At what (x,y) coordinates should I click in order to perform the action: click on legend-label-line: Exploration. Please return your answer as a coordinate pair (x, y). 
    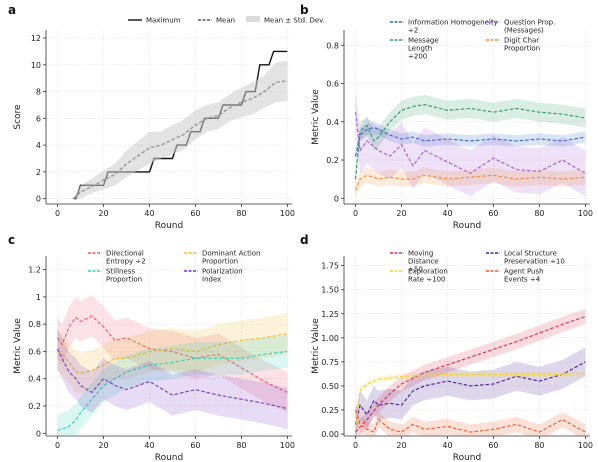
    Looking at the image, I should click on (428, 272).